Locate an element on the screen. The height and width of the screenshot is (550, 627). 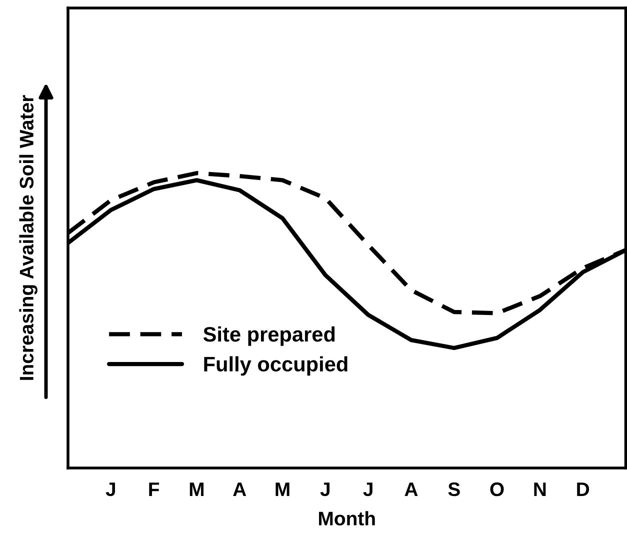
x-tick-label: O is located at coordinates (497, 489).